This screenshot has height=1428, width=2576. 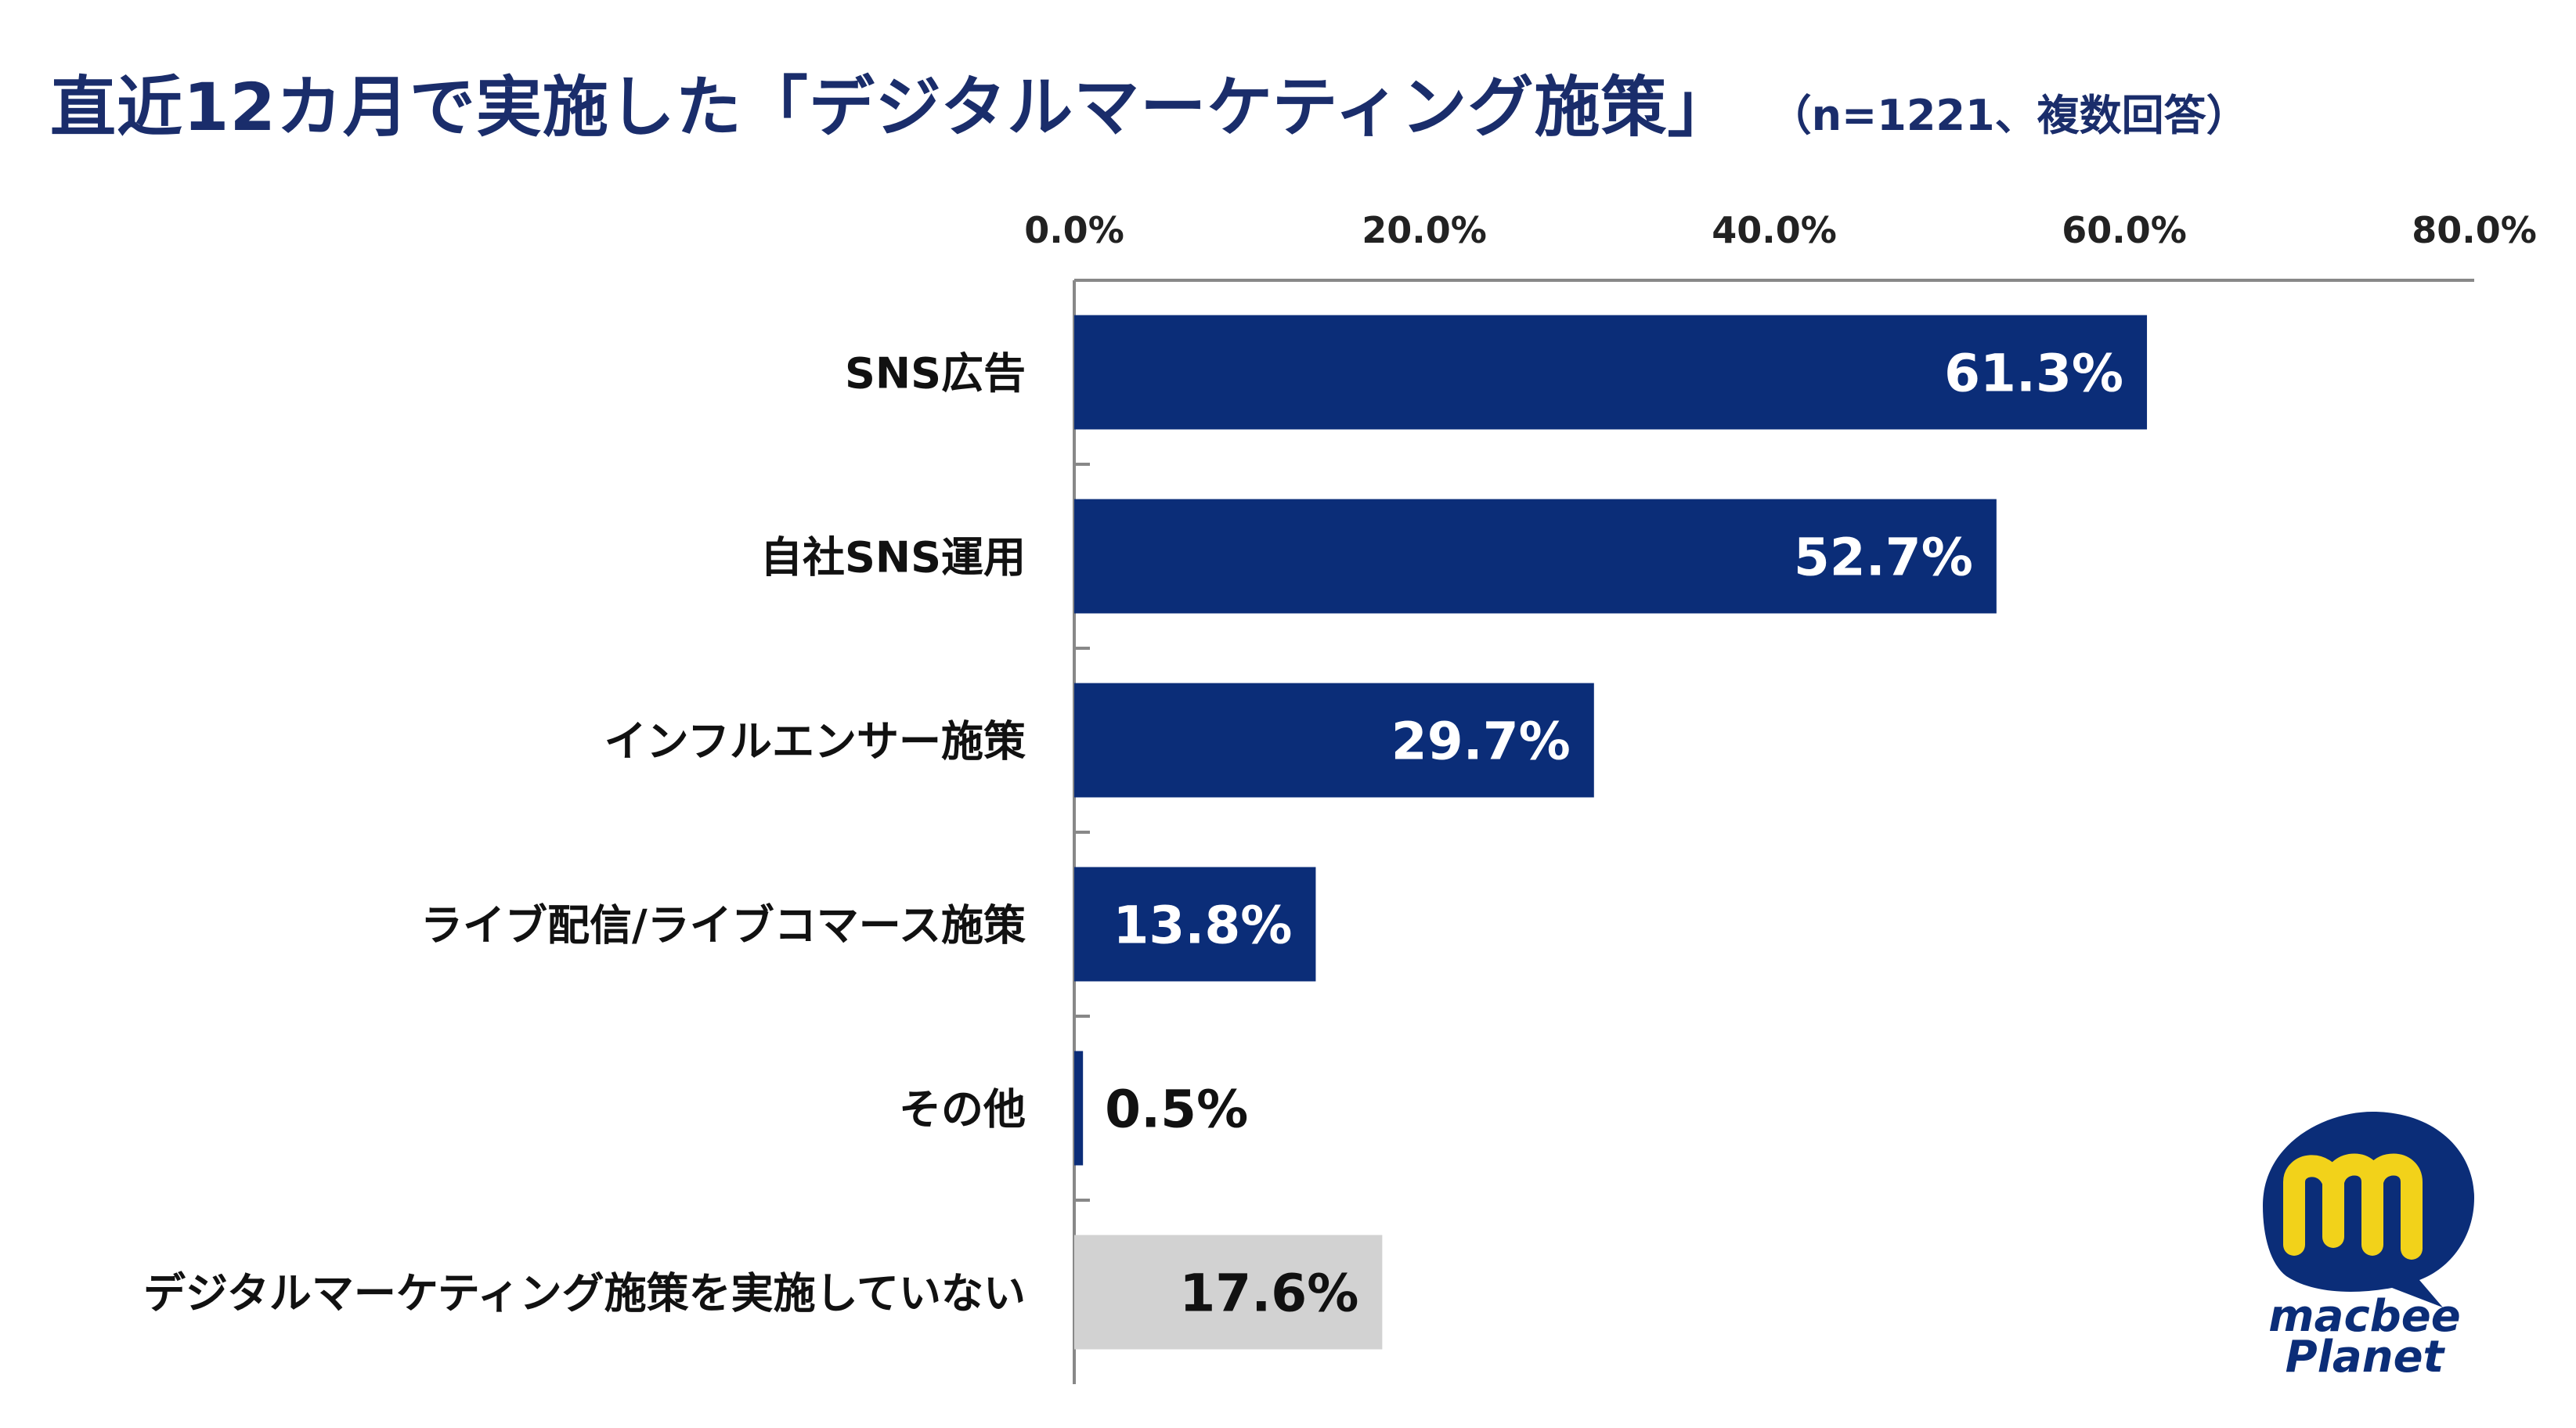 I want to click on x-tick-label: 0.0%, so click(x=1074, y=230).